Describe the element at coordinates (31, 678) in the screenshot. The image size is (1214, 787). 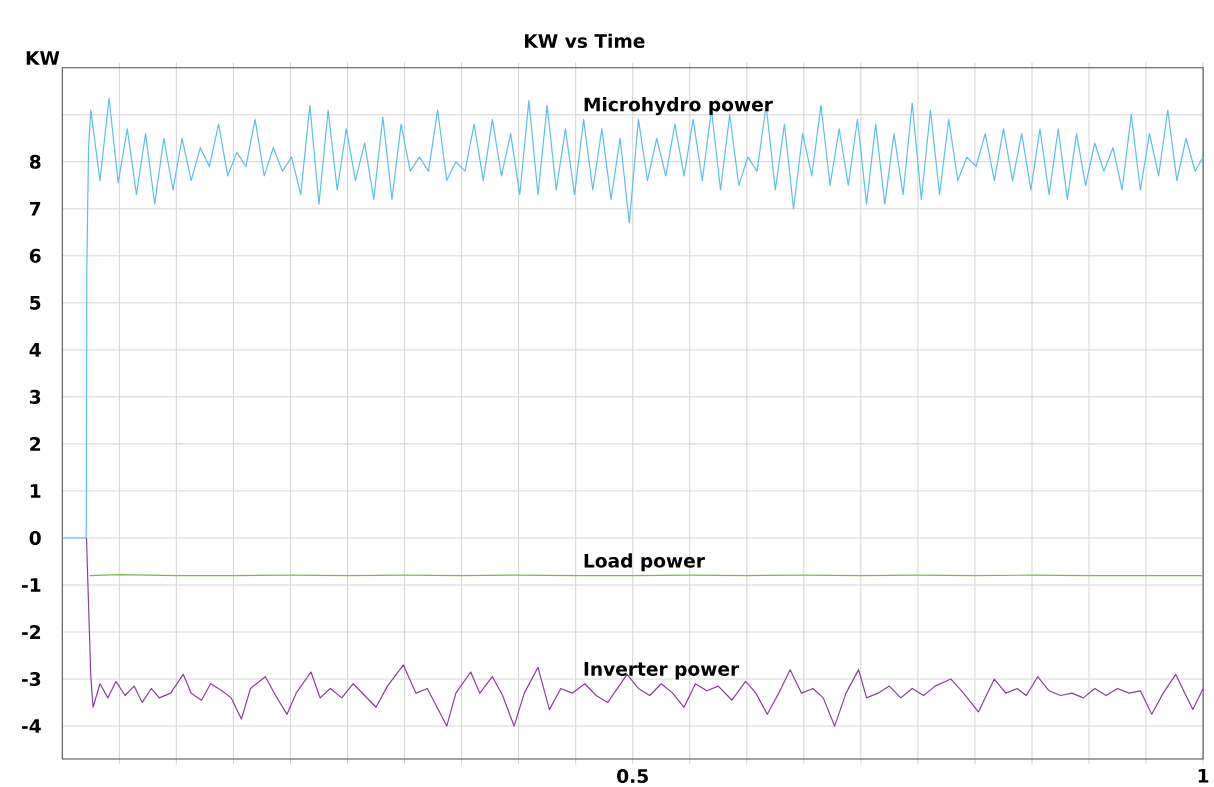
I see `y-tick-label: -3` at that location.